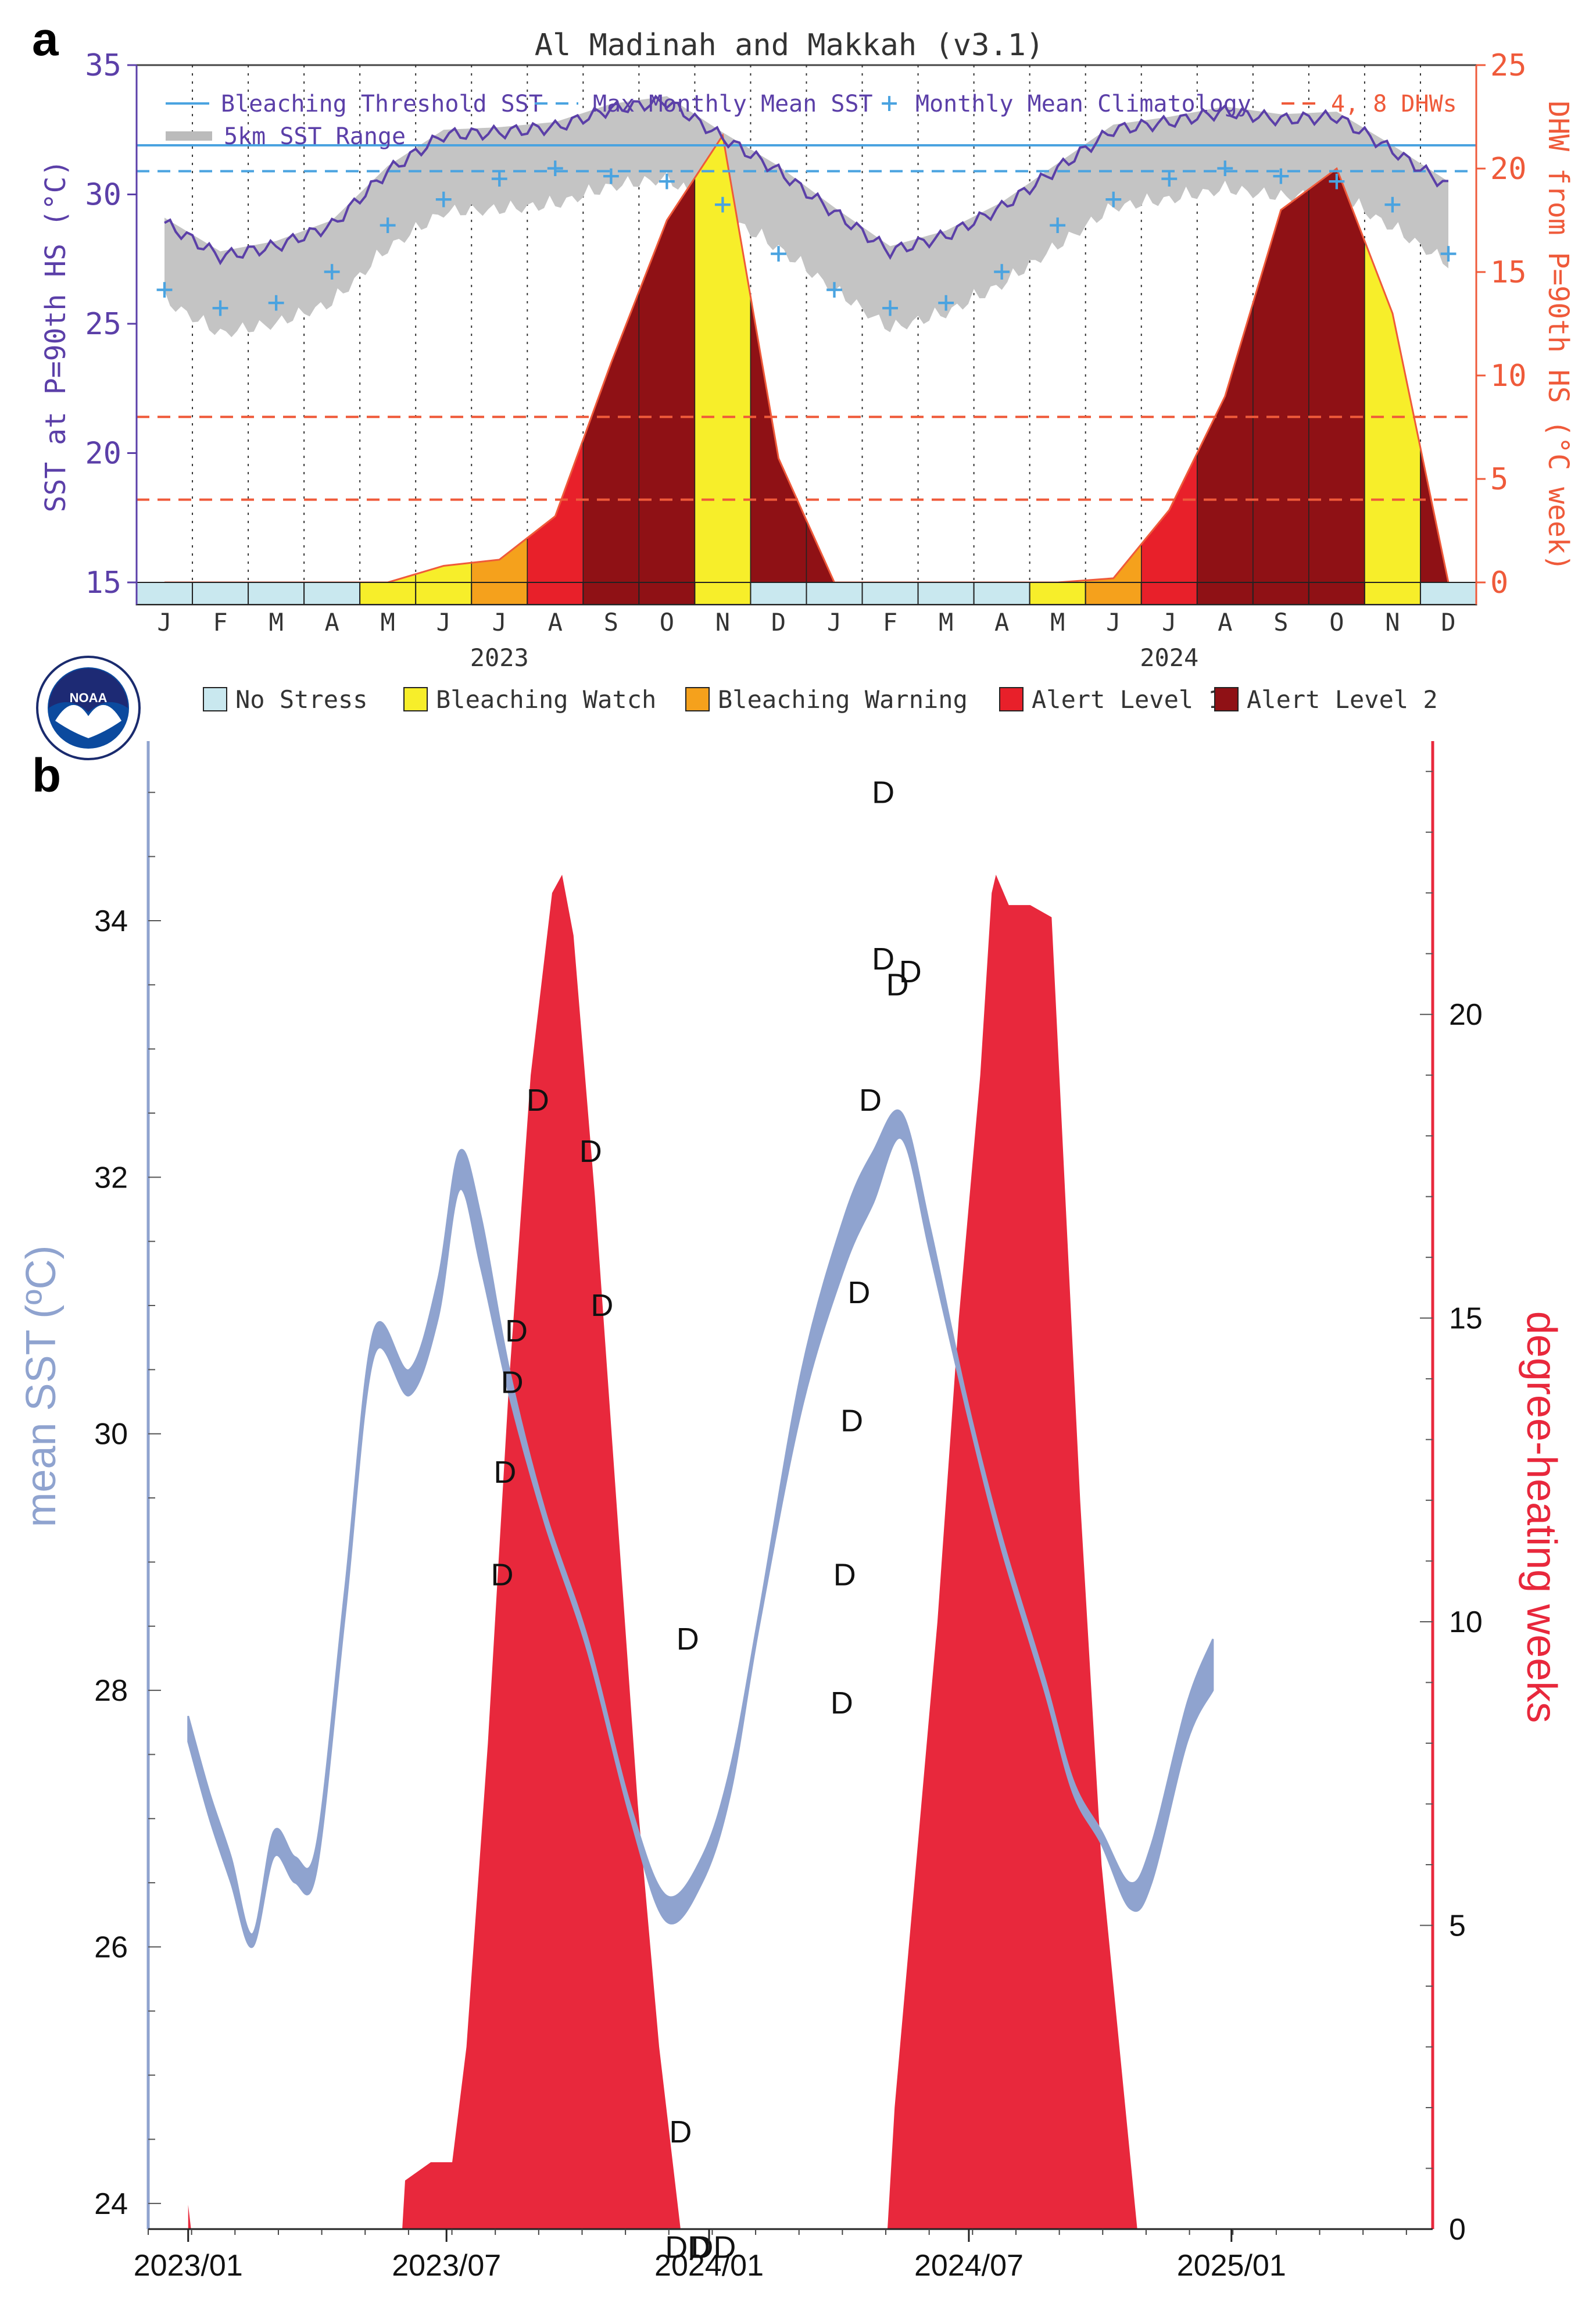  I want to click on stress-legend-label: Bleaching Watch, so click(546, 700).